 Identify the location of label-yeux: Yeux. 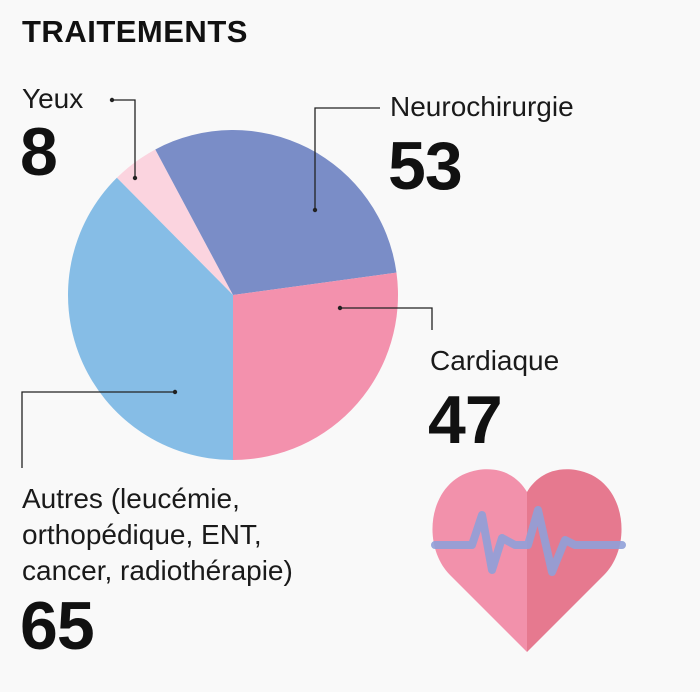
(53, 98).